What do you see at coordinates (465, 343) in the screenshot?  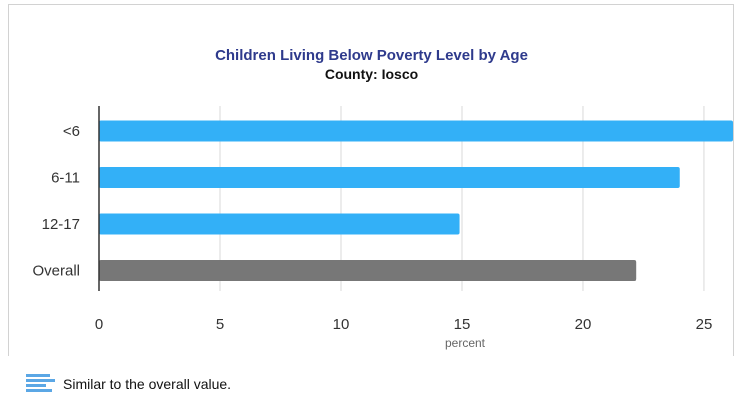 I see `x-axis-title: percent` at bounding box center [465, 343].